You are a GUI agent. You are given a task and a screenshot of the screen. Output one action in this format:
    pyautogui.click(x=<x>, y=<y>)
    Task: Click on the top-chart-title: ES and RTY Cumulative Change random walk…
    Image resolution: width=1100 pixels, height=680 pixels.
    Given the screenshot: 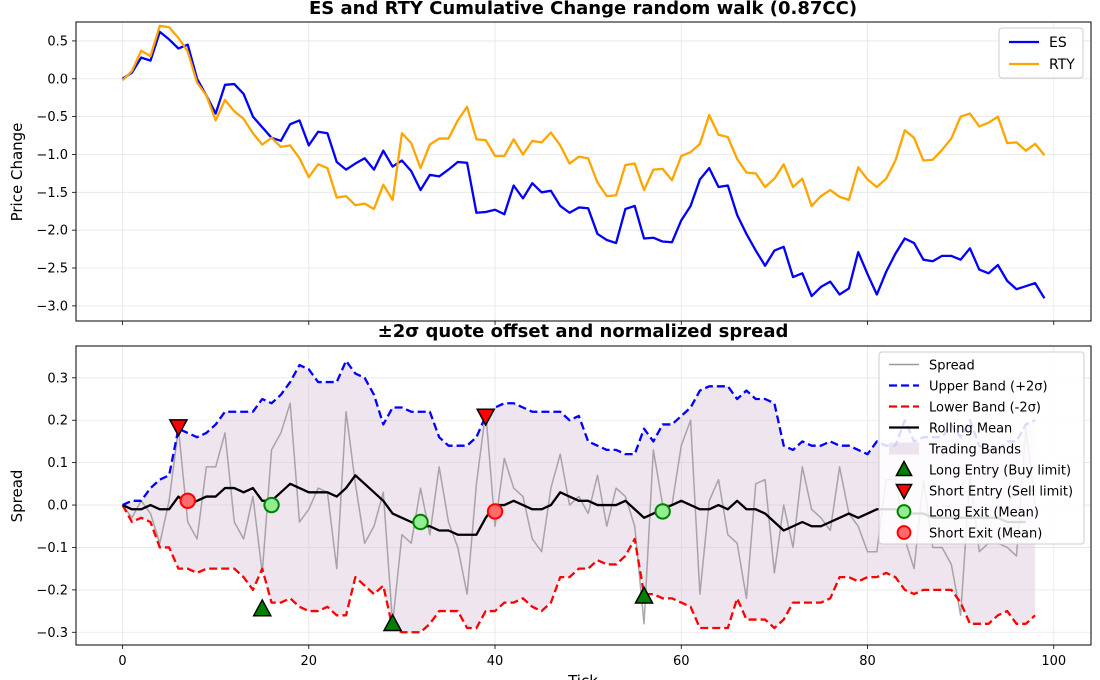 What is the action you would take?
    pyautogui.click(x=583, y=9)
    